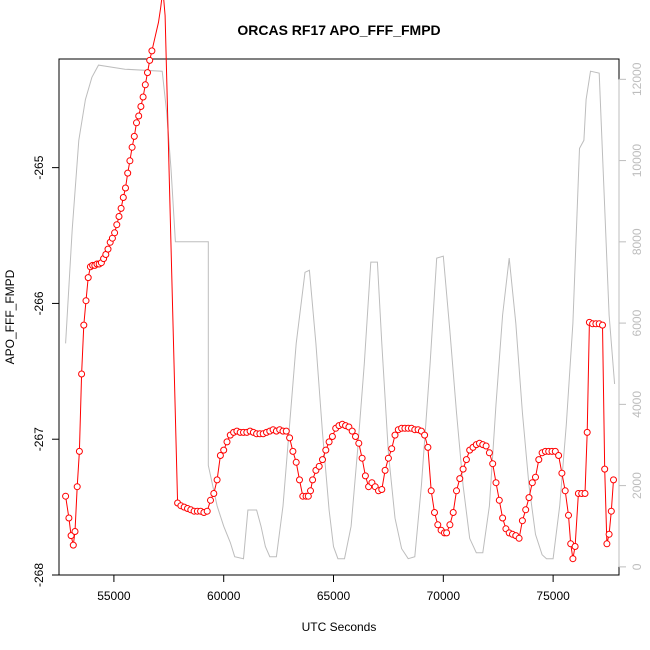 This screenshot has width=650, height=650. What do you see at coordinates (45, 371) in the screenshot?
I see `y-axis-left: -268 -267 -266 -265` at bounding box center [45, 371].